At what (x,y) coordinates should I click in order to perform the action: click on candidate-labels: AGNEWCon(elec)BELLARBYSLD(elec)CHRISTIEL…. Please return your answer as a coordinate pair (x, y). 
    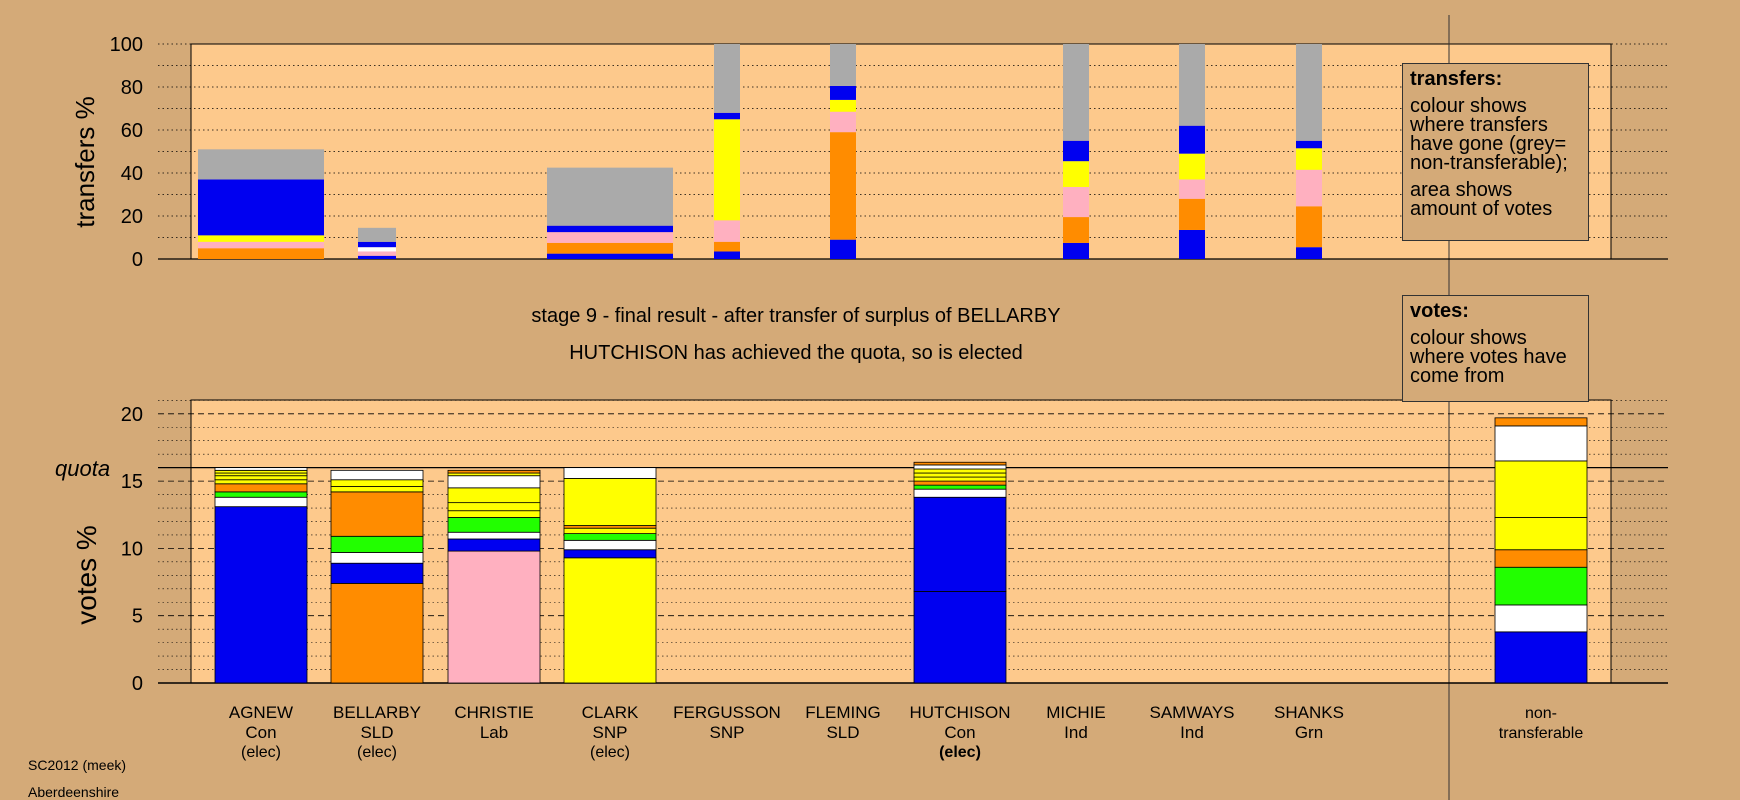
    Looking at the image, I should click on (786, 732).